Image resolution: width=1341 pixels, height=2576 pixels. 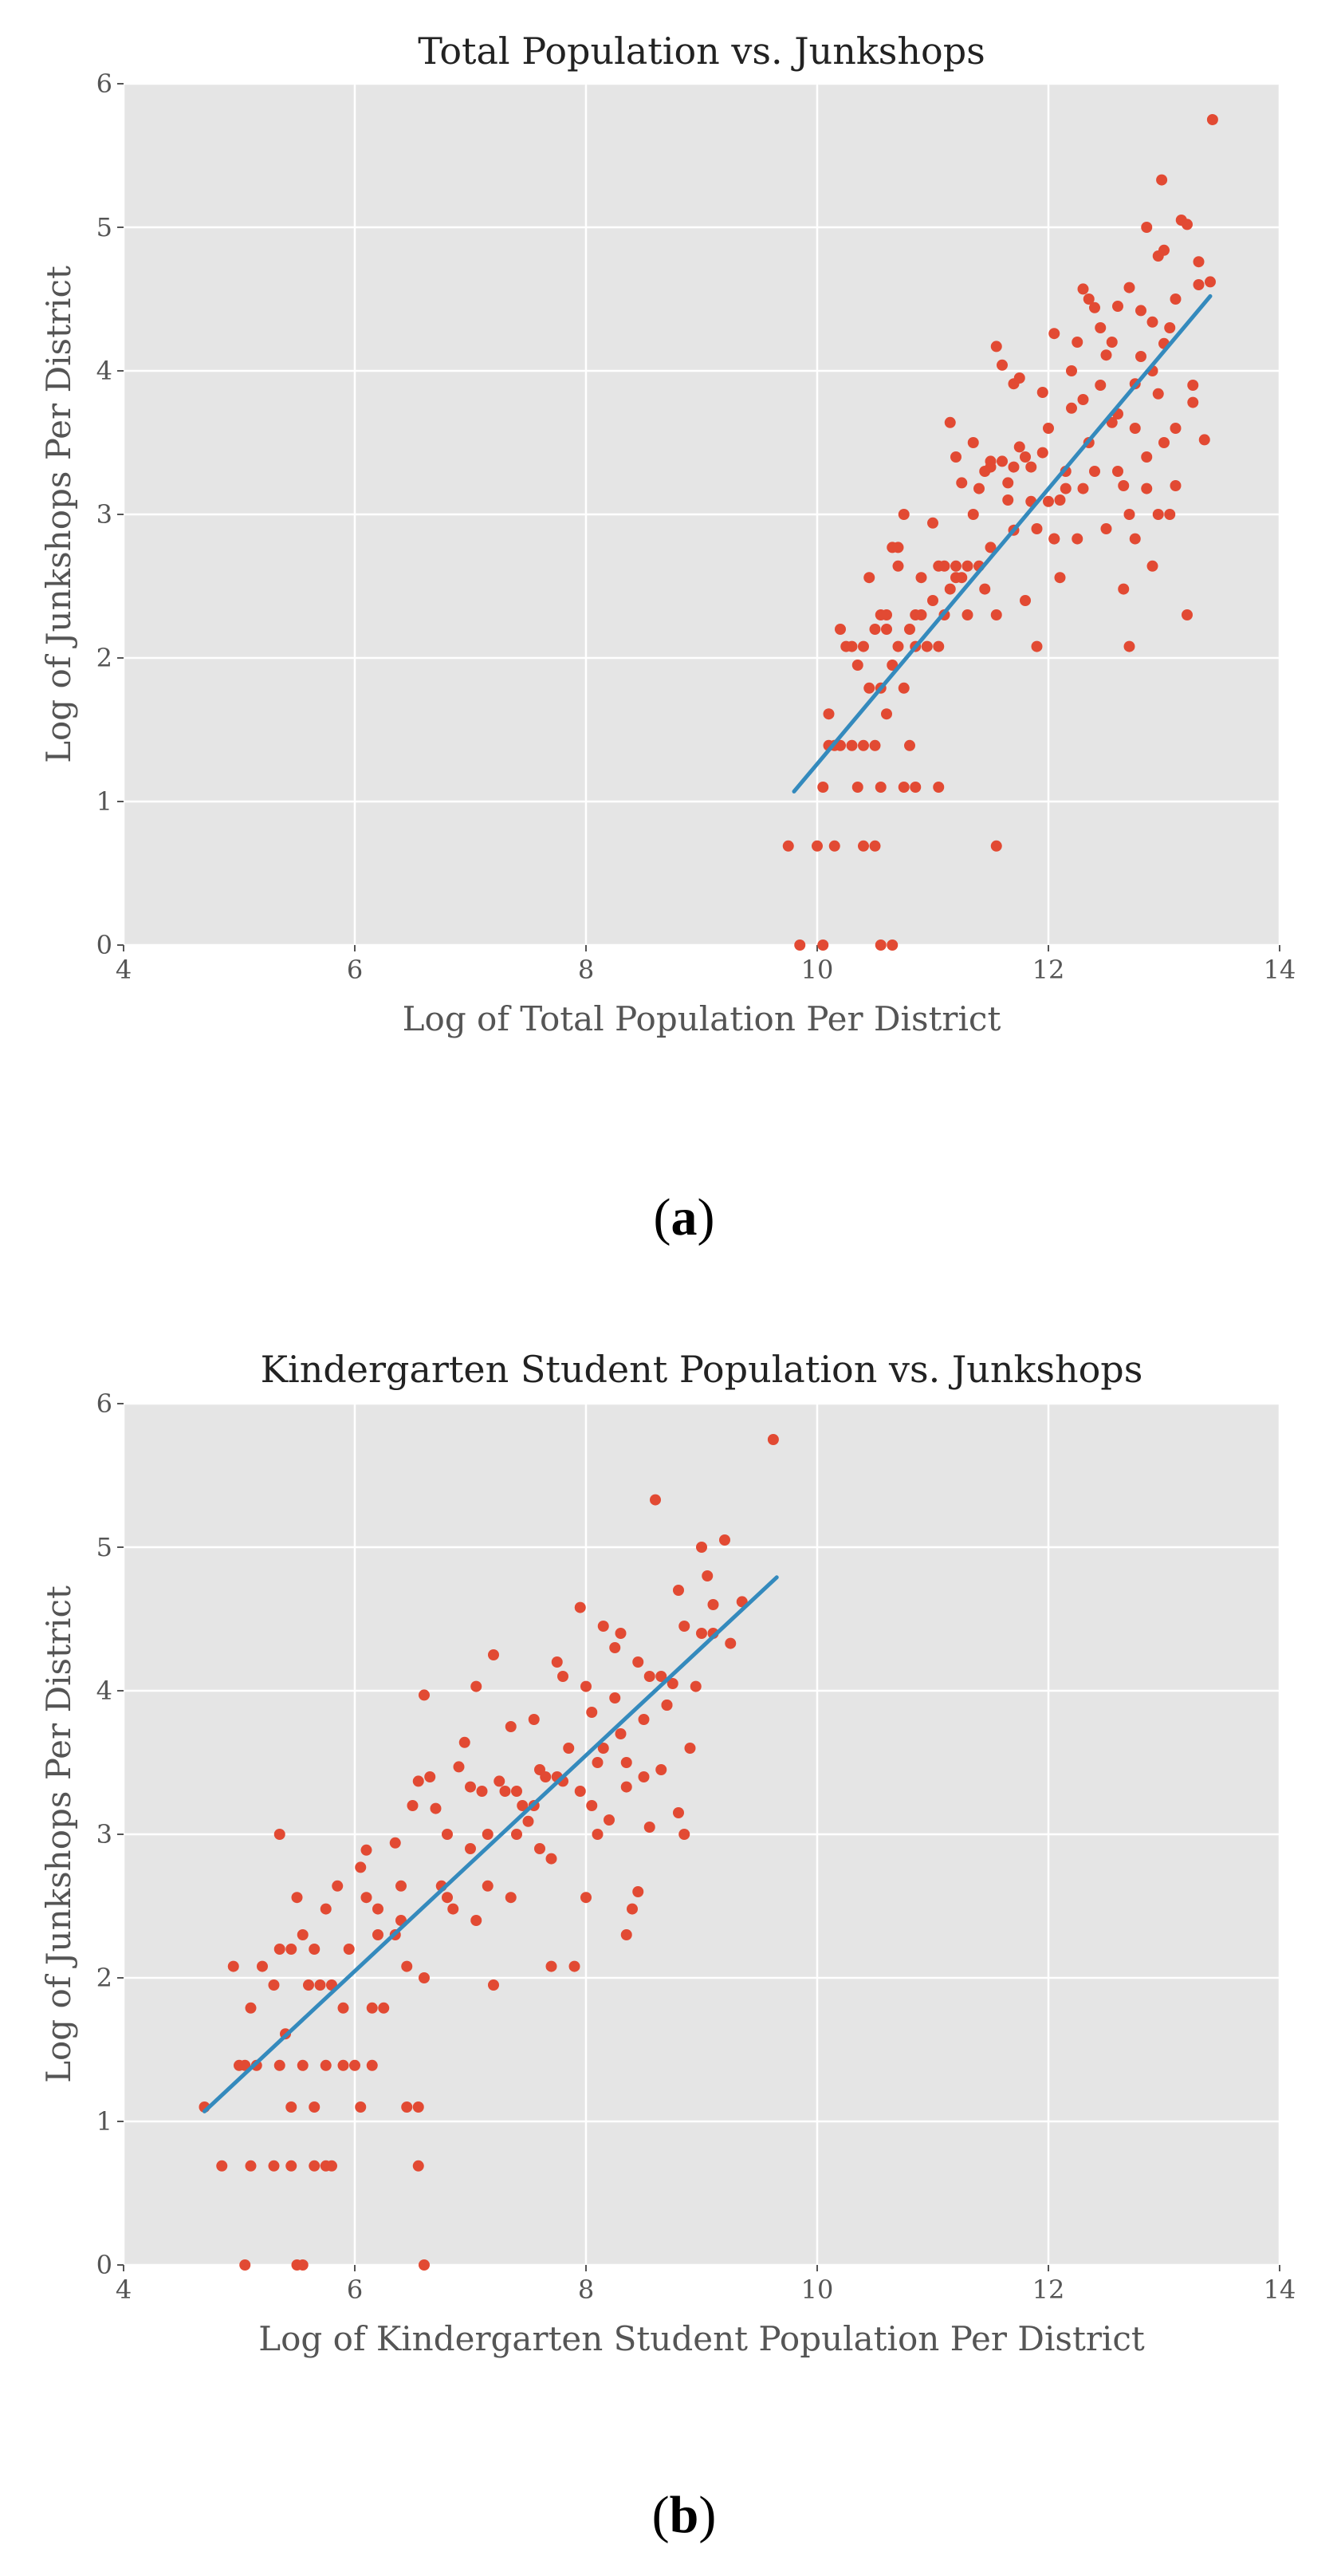 What do you see at coordinates (489, 1852) in the screenshot?
I see `scatter-points` at bounding box center [489, 1852].